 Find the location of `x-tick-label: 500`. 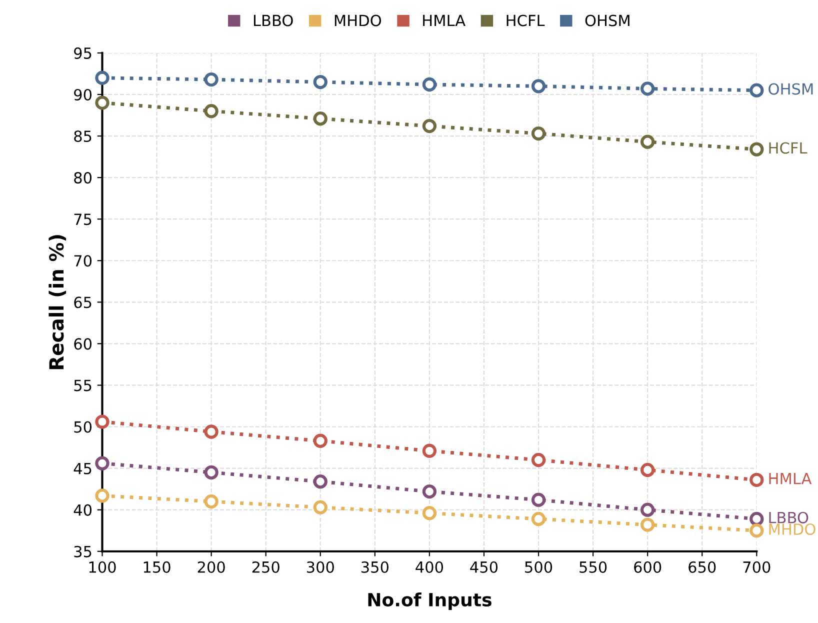

x-tick-label: 500 is located at coordinates (538, 567).